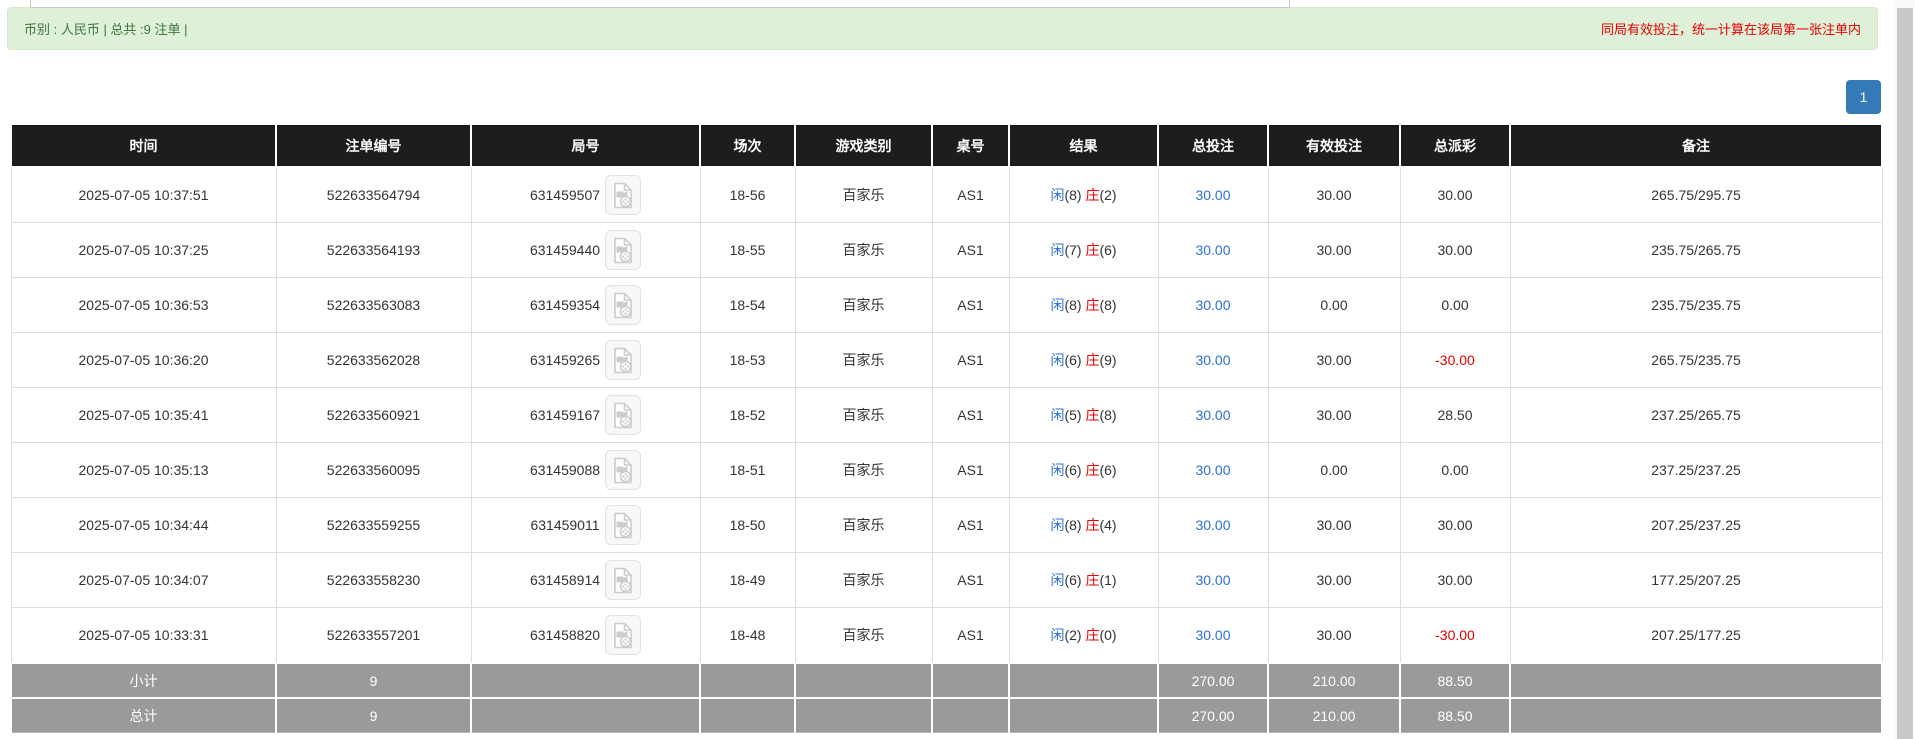 The image size is (1915, 739). What do you see at coordinates (1696, 250) in the screenshot?
I see `remark-cell: 235.75/265.75` at bounding box center [1696, 250].